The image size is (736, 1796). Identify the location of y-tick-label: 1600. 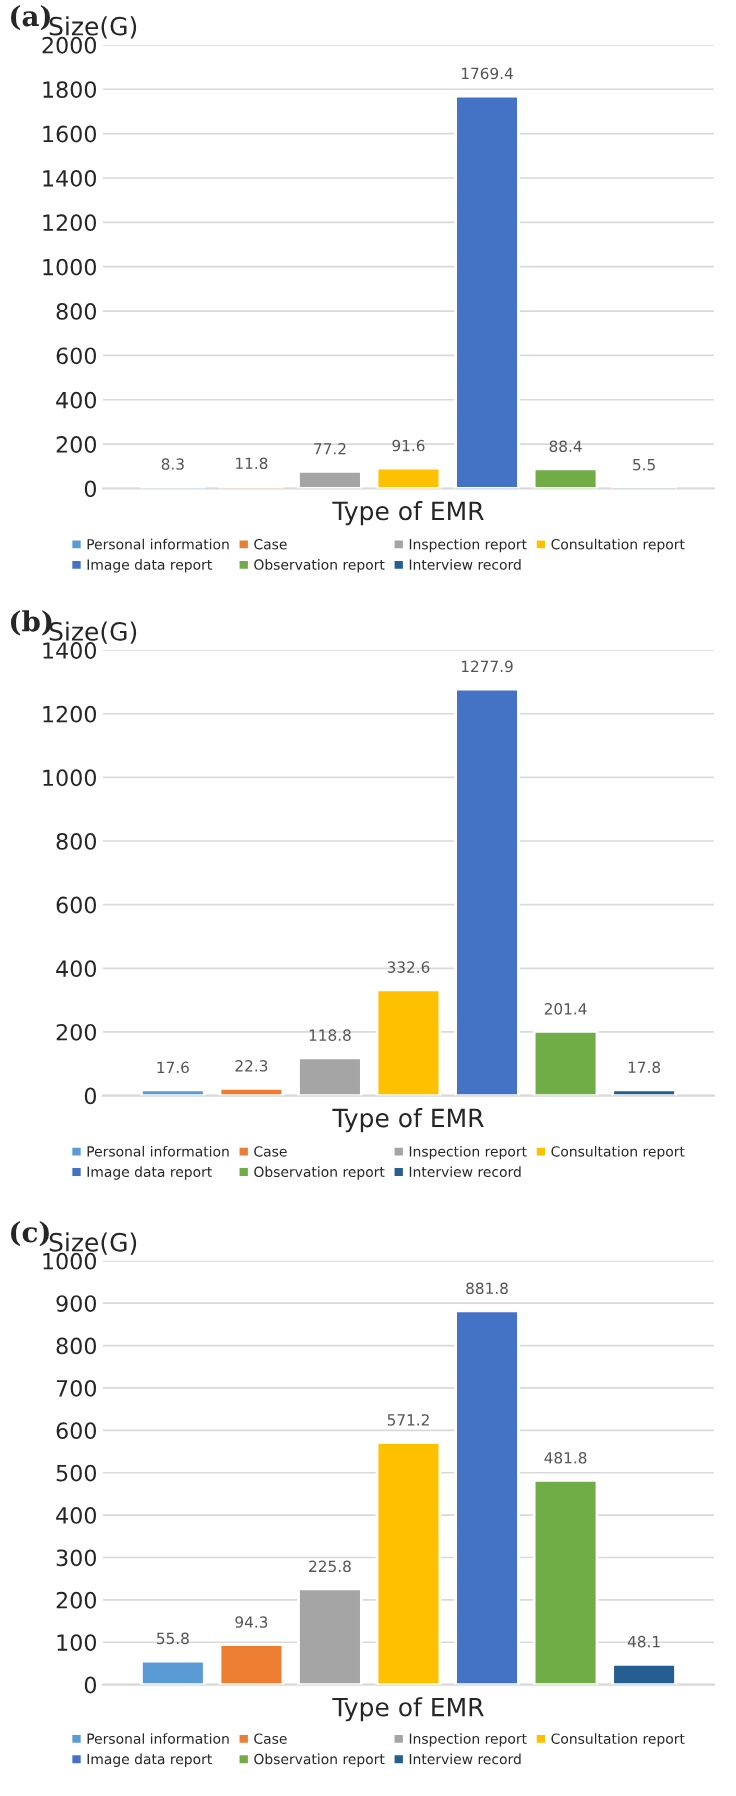
(70, 134).